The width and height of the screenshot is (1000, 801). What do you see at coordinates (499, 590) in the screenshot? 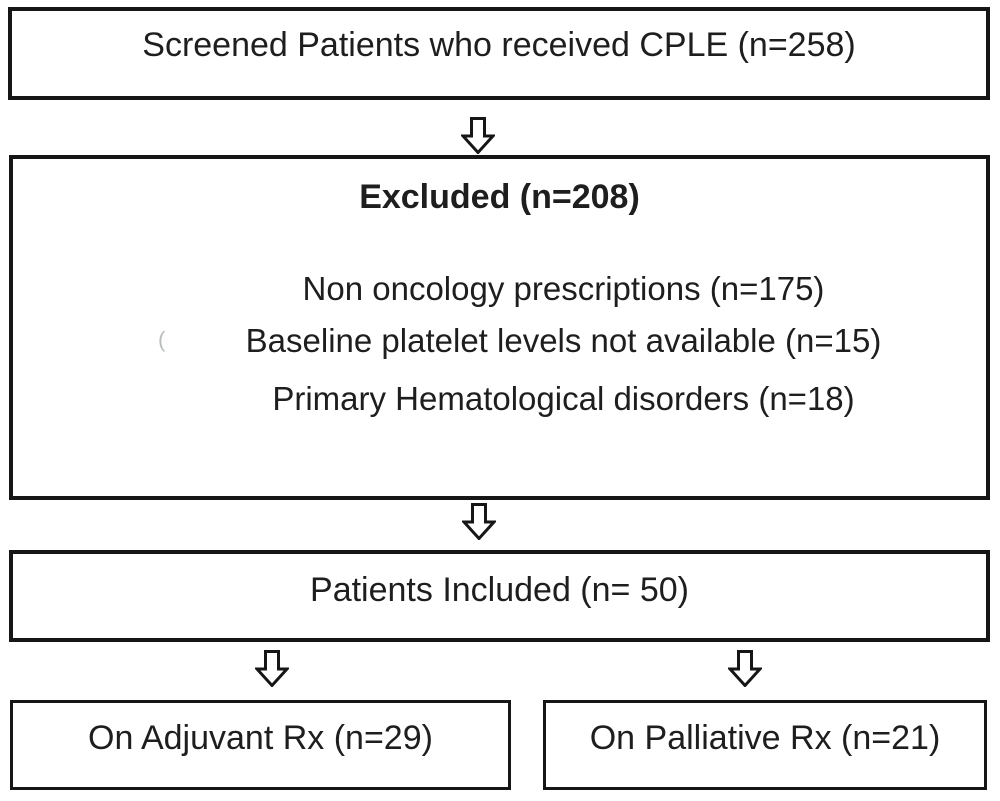
I see `patients-included-label: Patients Included (n= 50)` at bounding box center [499, 590].